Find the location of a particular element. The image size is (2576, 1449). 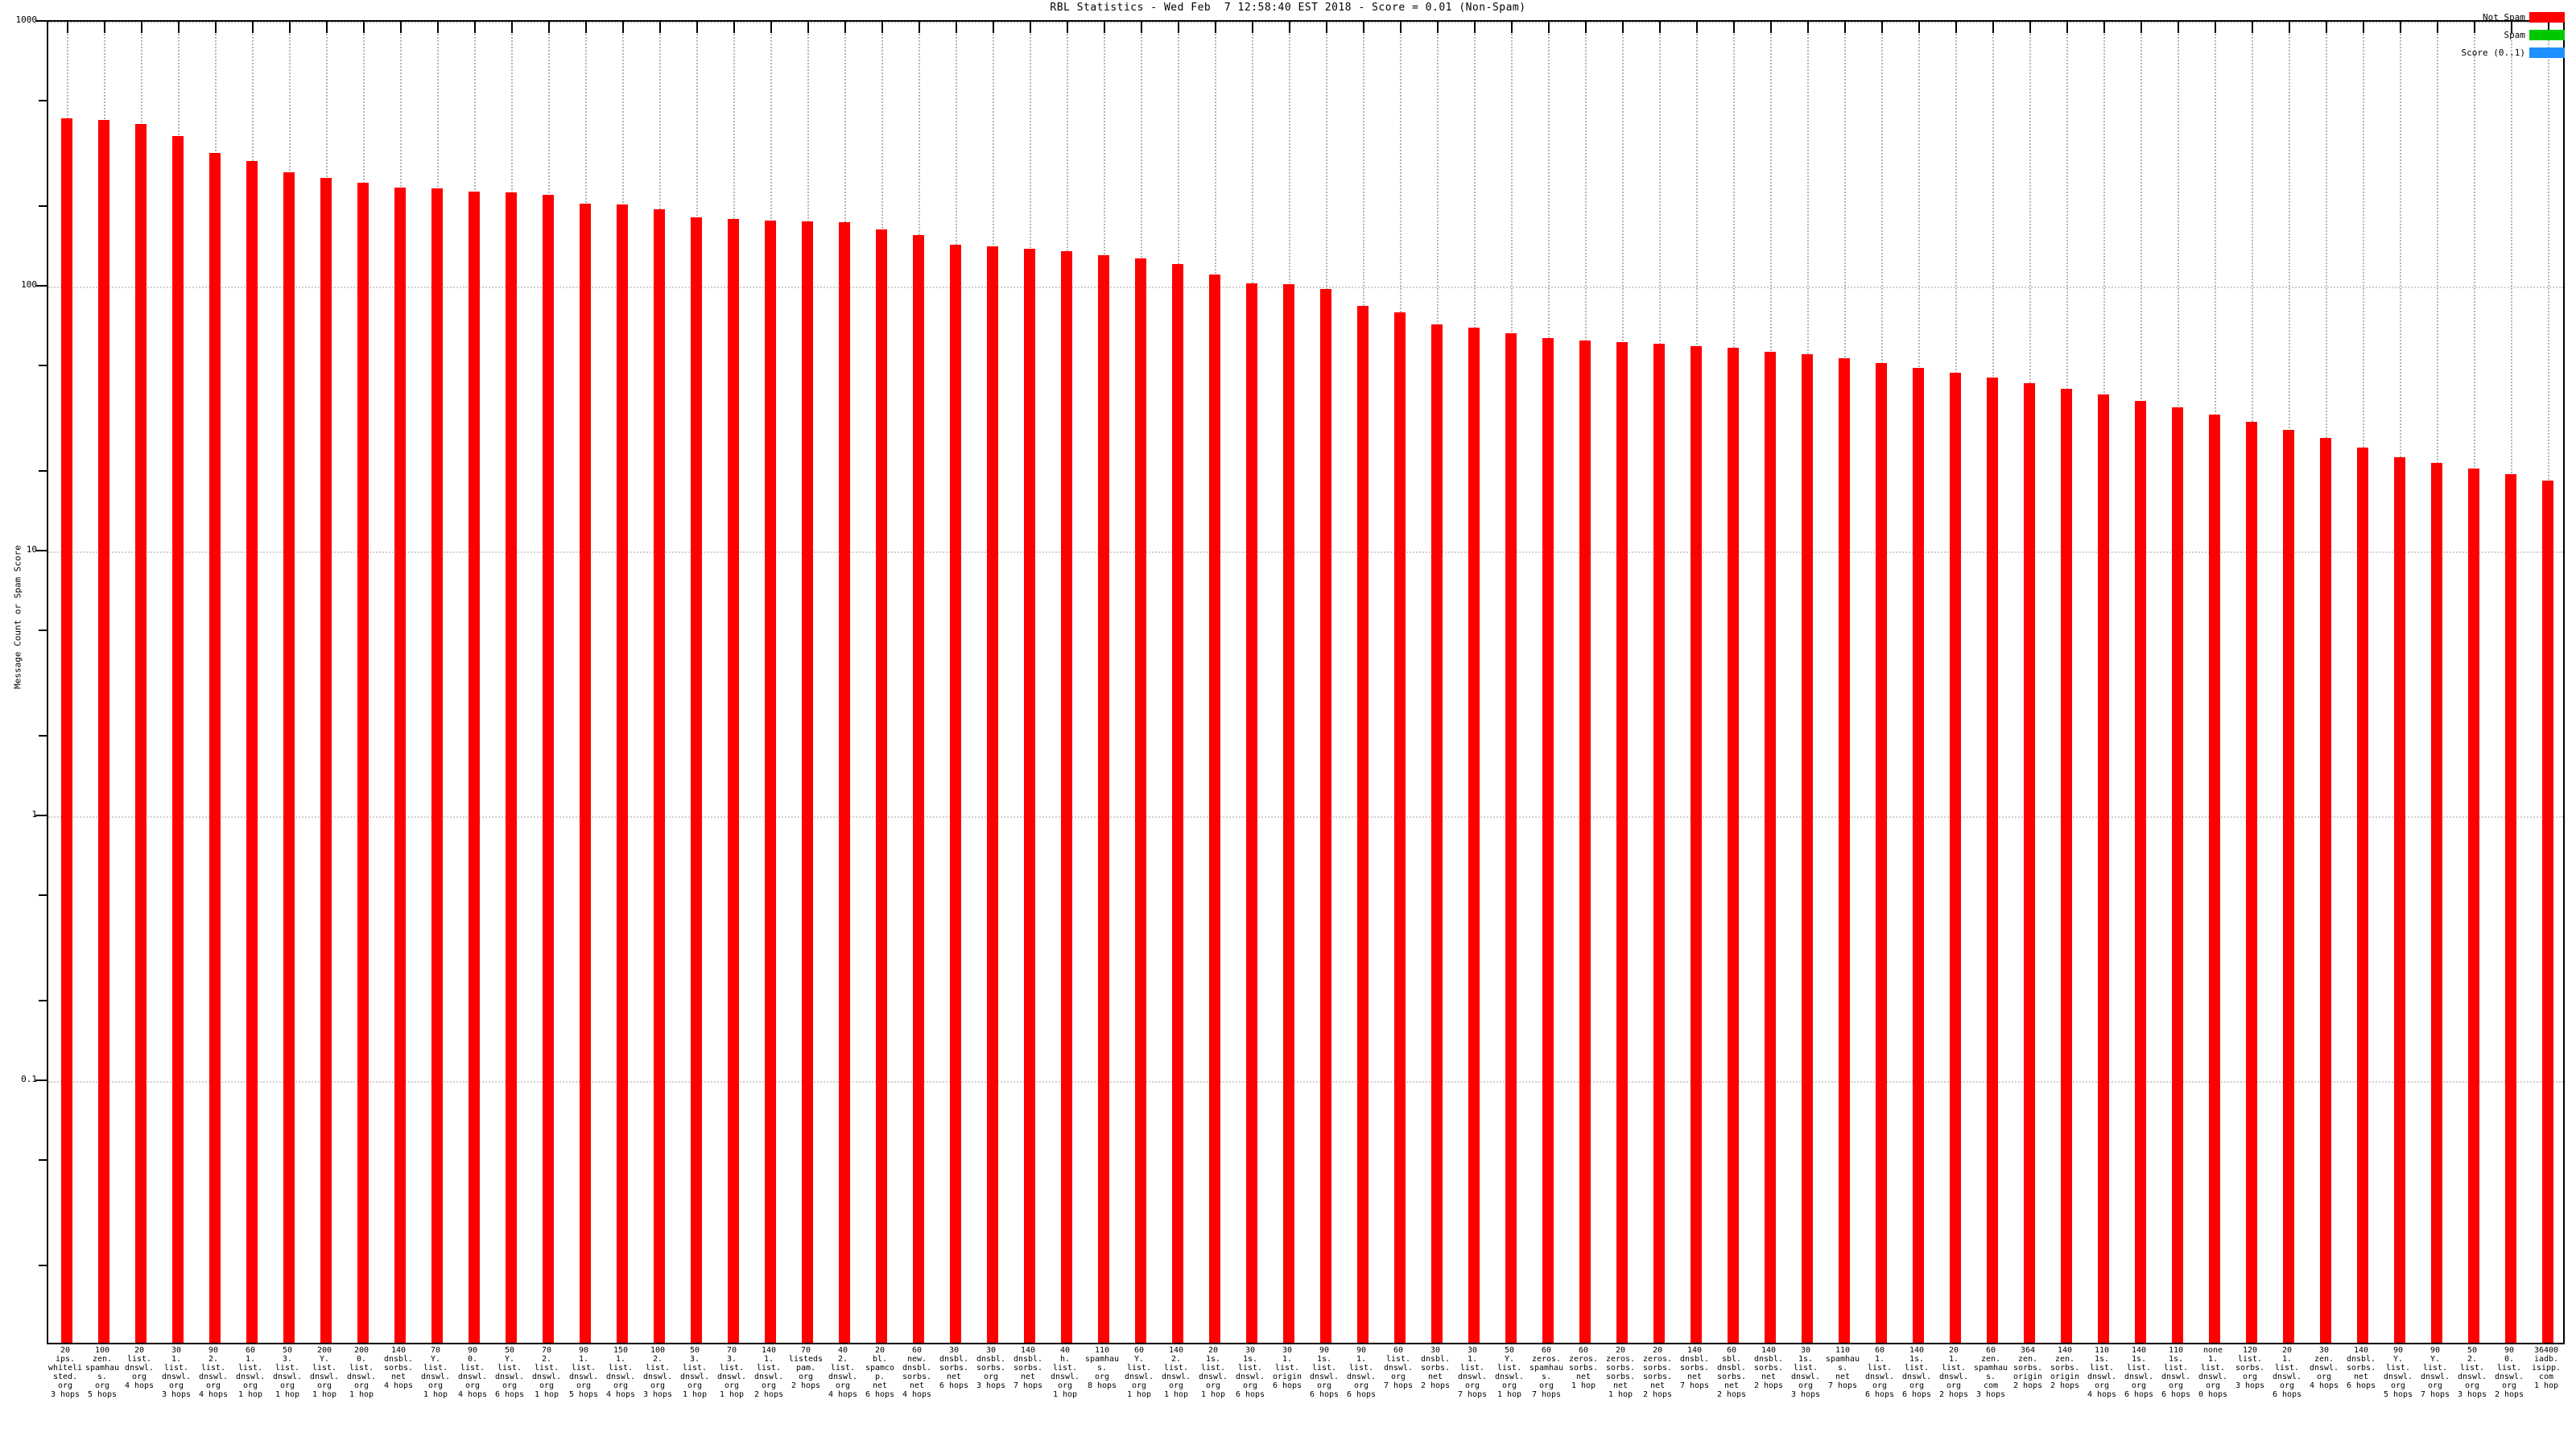

horizontal-gridline is located at coordinates (1305, 287).